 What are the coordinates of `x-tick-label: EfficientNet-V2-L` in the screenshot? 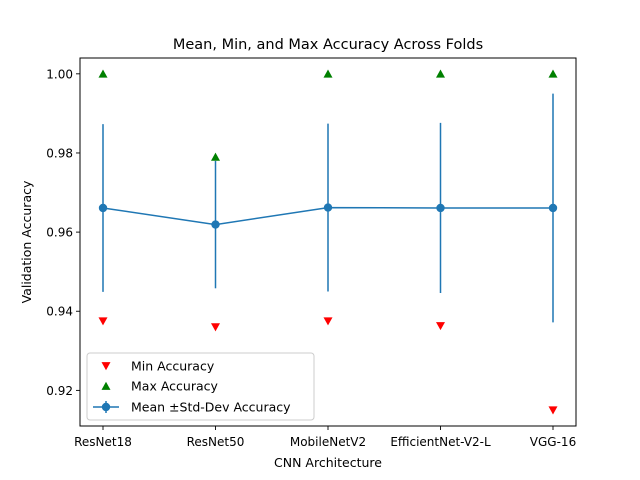 It's located at (440, 442).